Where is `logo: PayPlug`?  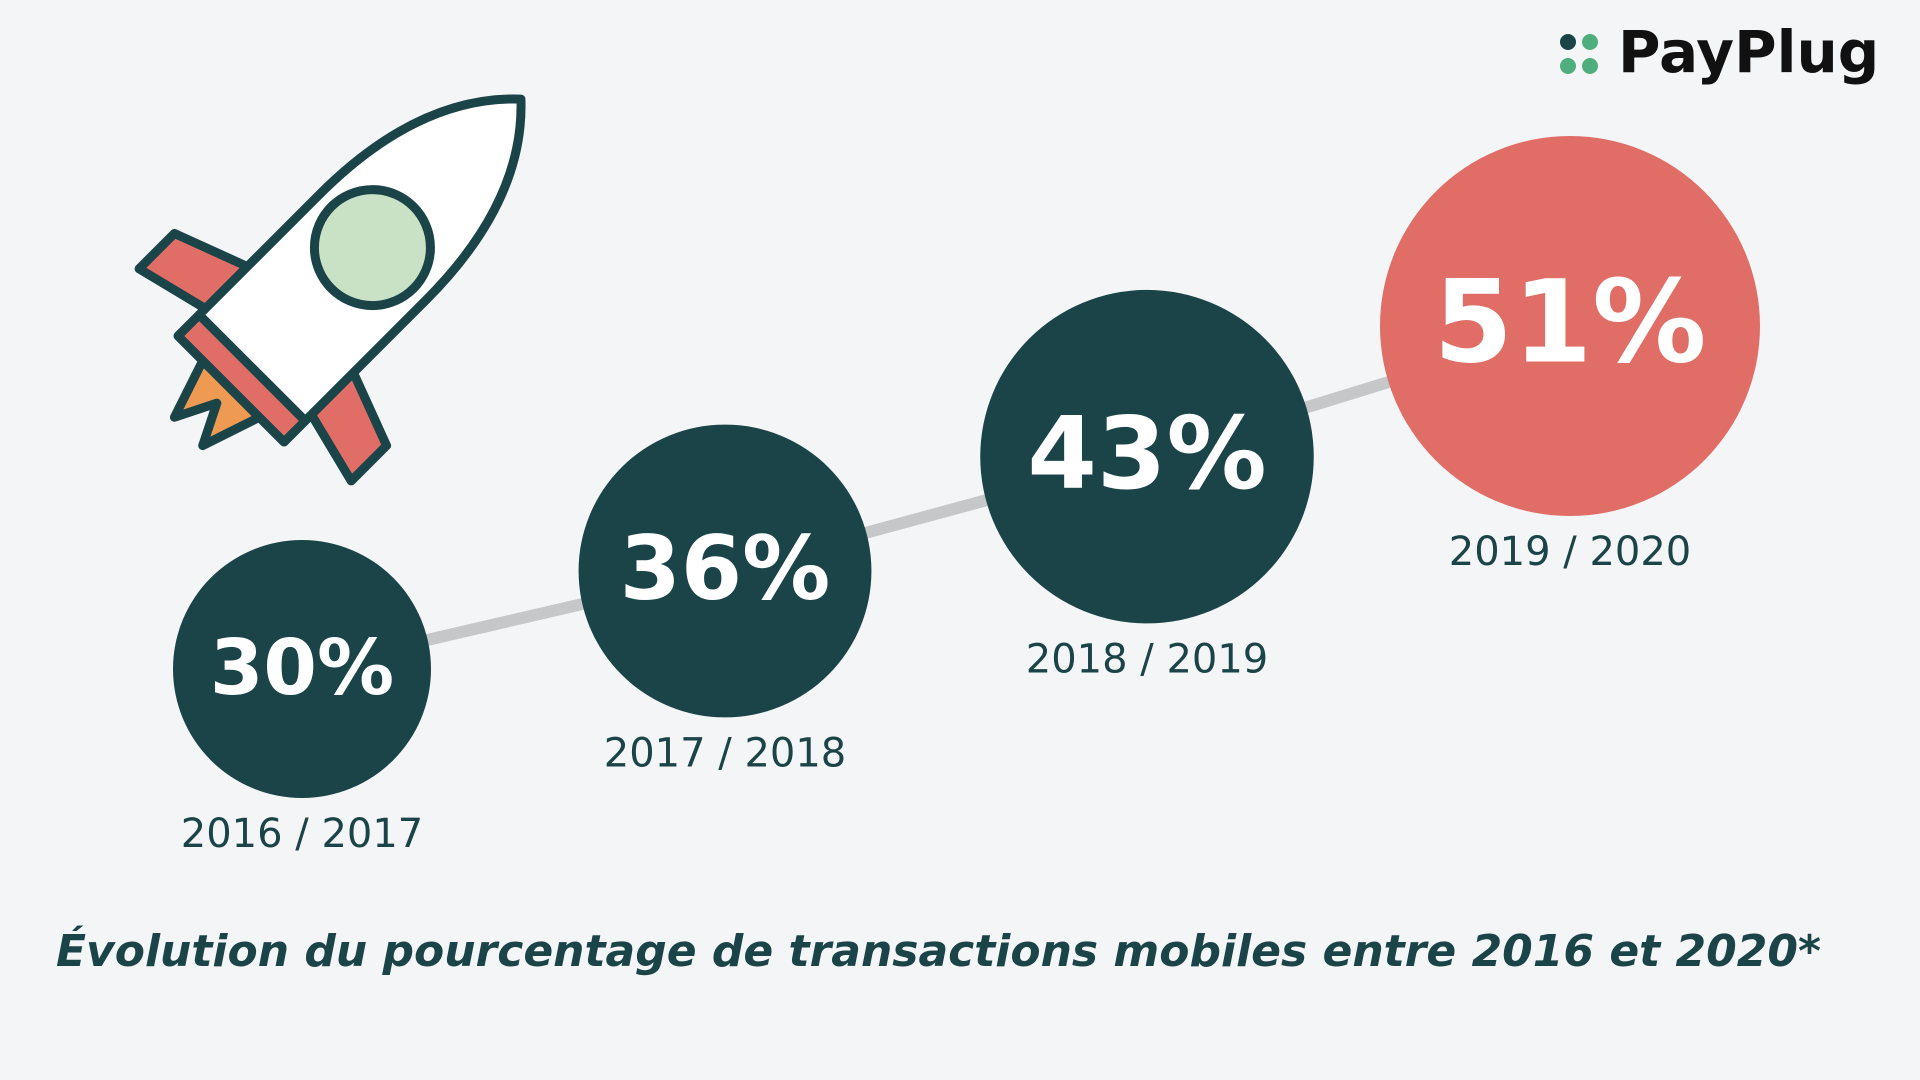
logo: PayPlug is located at coordinates (1719, 52).